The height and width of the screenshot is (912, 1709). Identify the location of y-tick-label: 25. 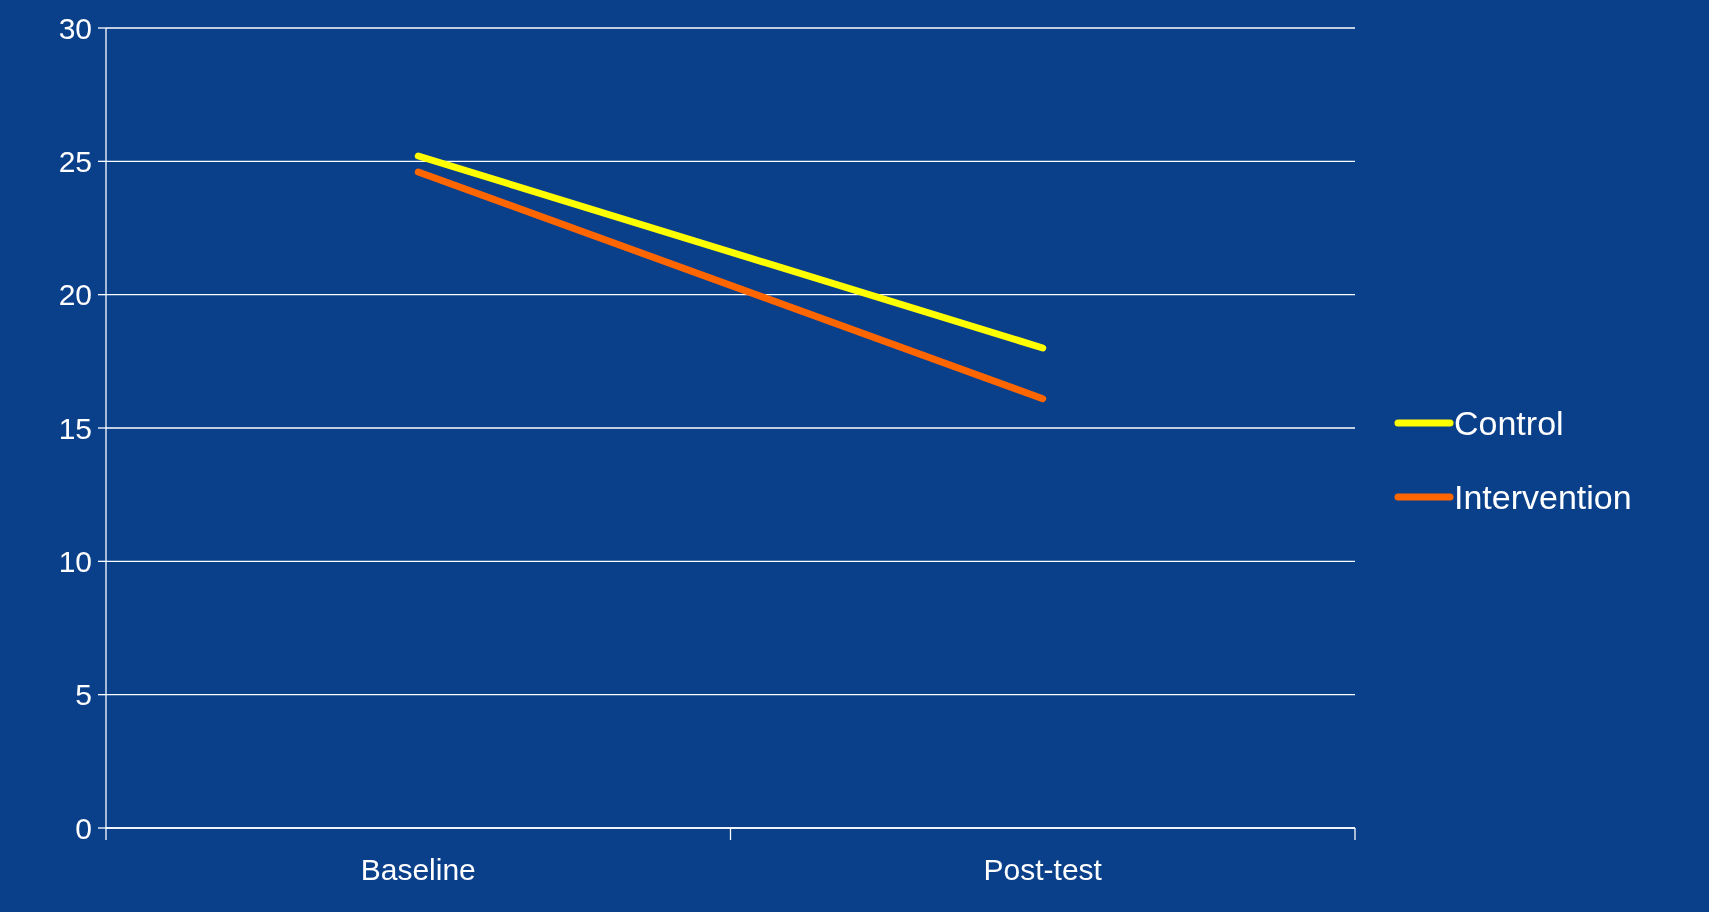
(75, 161).